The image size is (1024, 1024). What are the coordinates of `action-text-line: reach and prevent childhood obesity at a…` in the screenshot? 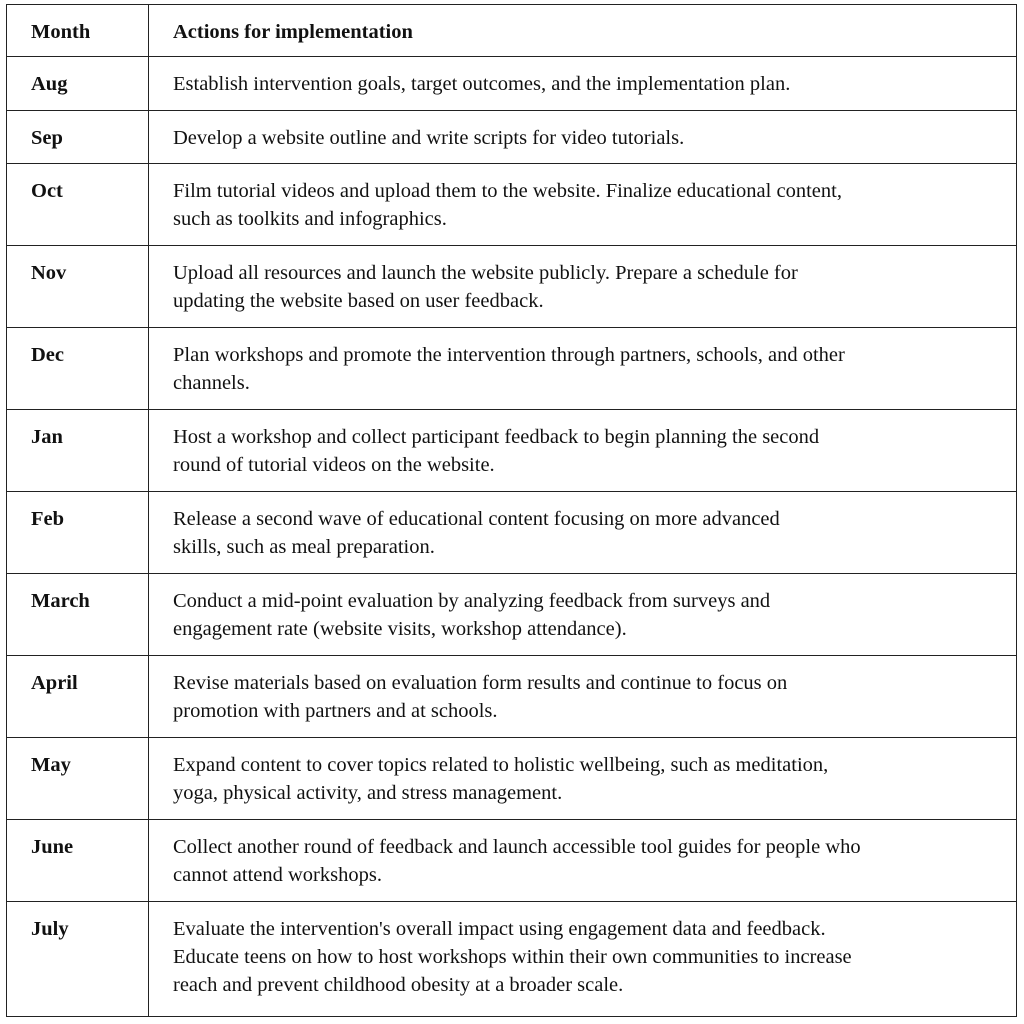 It's located at (398, 985).